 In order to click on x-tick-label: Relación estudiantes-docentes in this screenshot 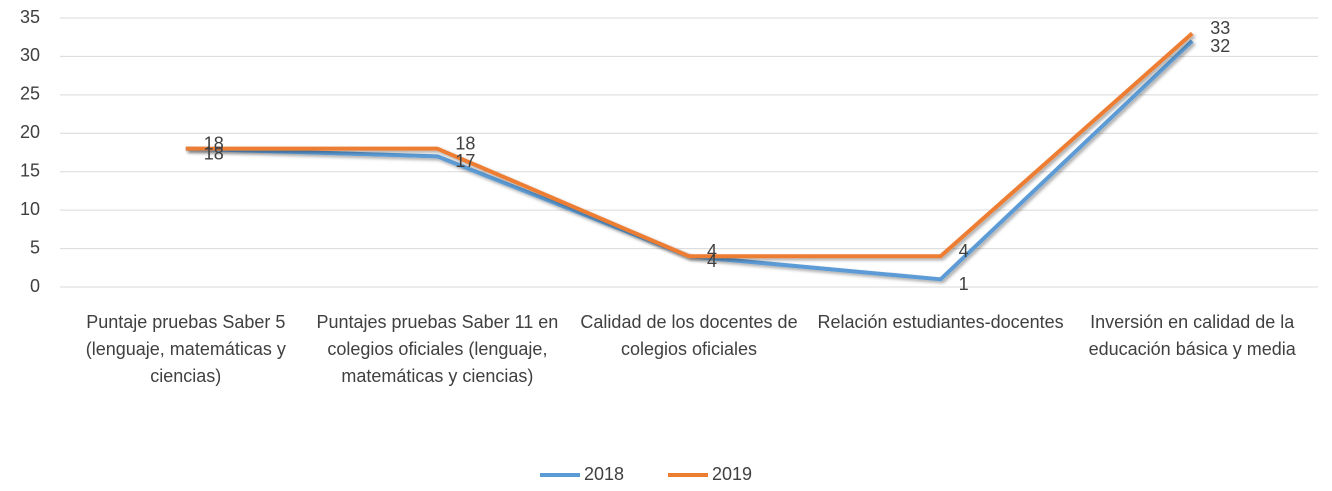, I will do `click(940, 322)`.